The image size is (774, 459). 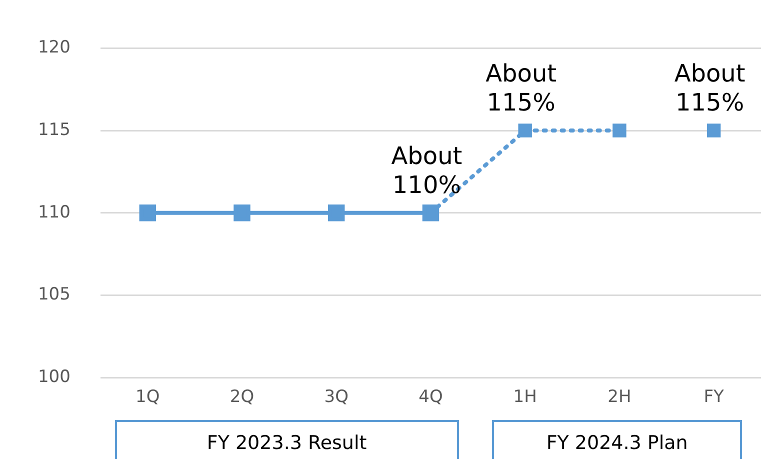 I want to click on y-tick-label: 105, so click(x=54, y=294).